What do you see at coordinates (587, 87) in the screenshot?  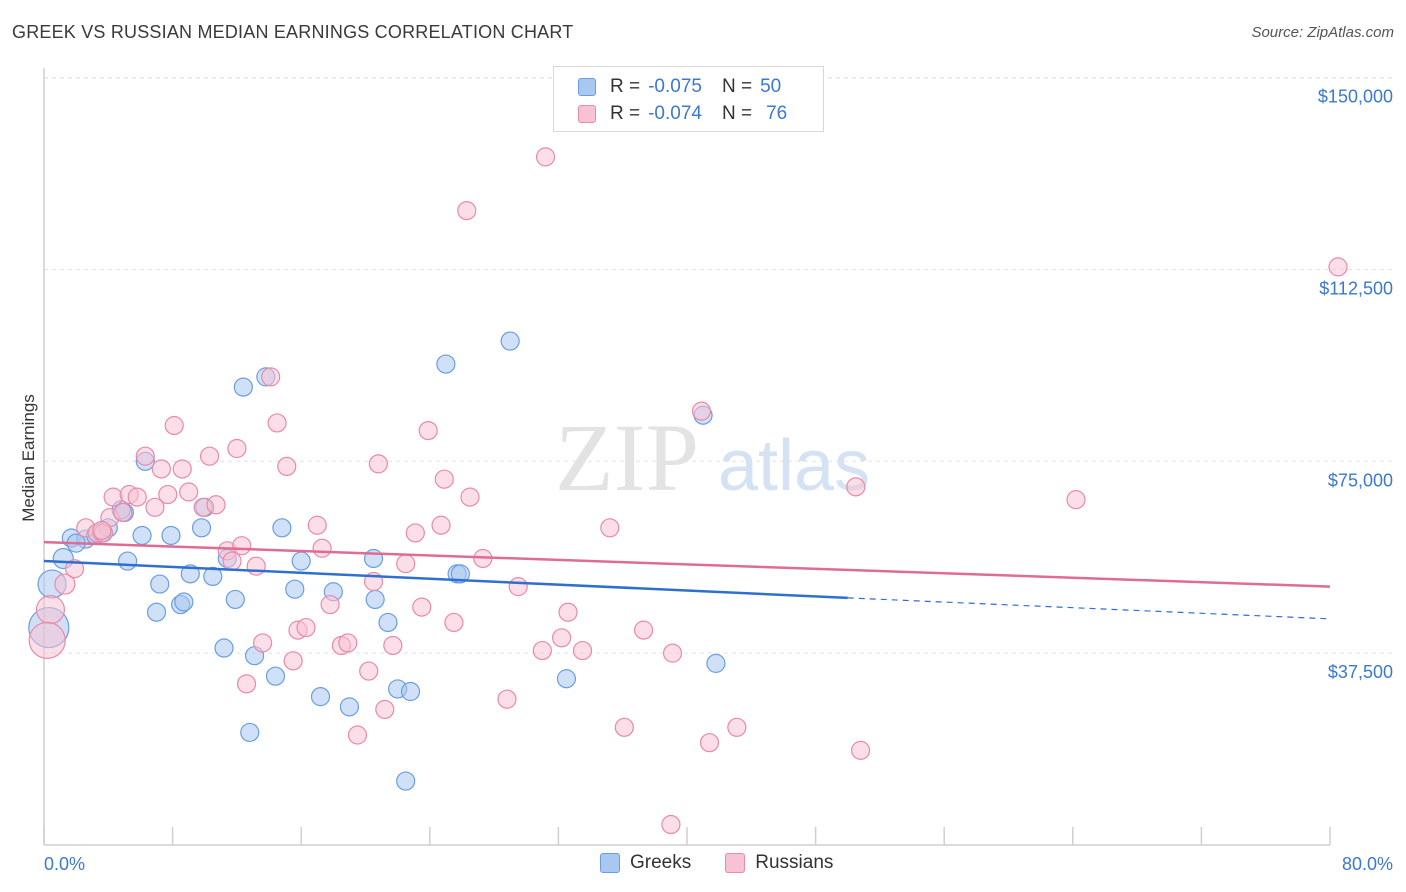 I see `legend-swatch-greeks` at bounding box center [587, 87].